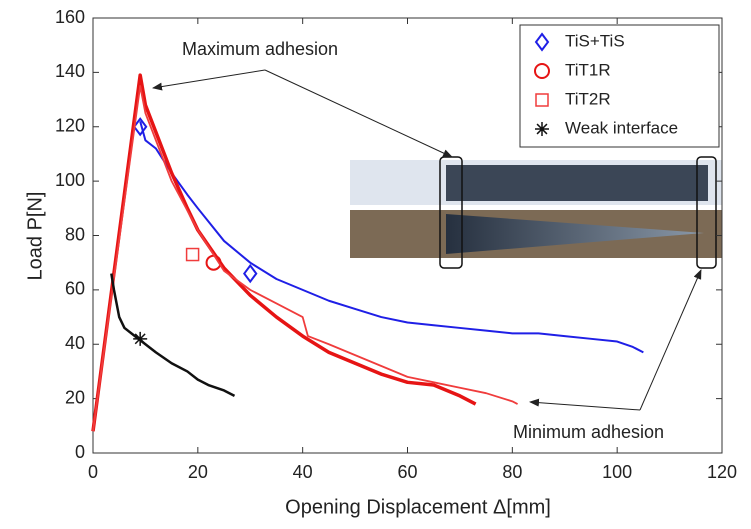 The width and height of the screenshot is (751, 529). I want to click on x-axis-label: Opening Displacement Δ[mm], so click(418, 507).